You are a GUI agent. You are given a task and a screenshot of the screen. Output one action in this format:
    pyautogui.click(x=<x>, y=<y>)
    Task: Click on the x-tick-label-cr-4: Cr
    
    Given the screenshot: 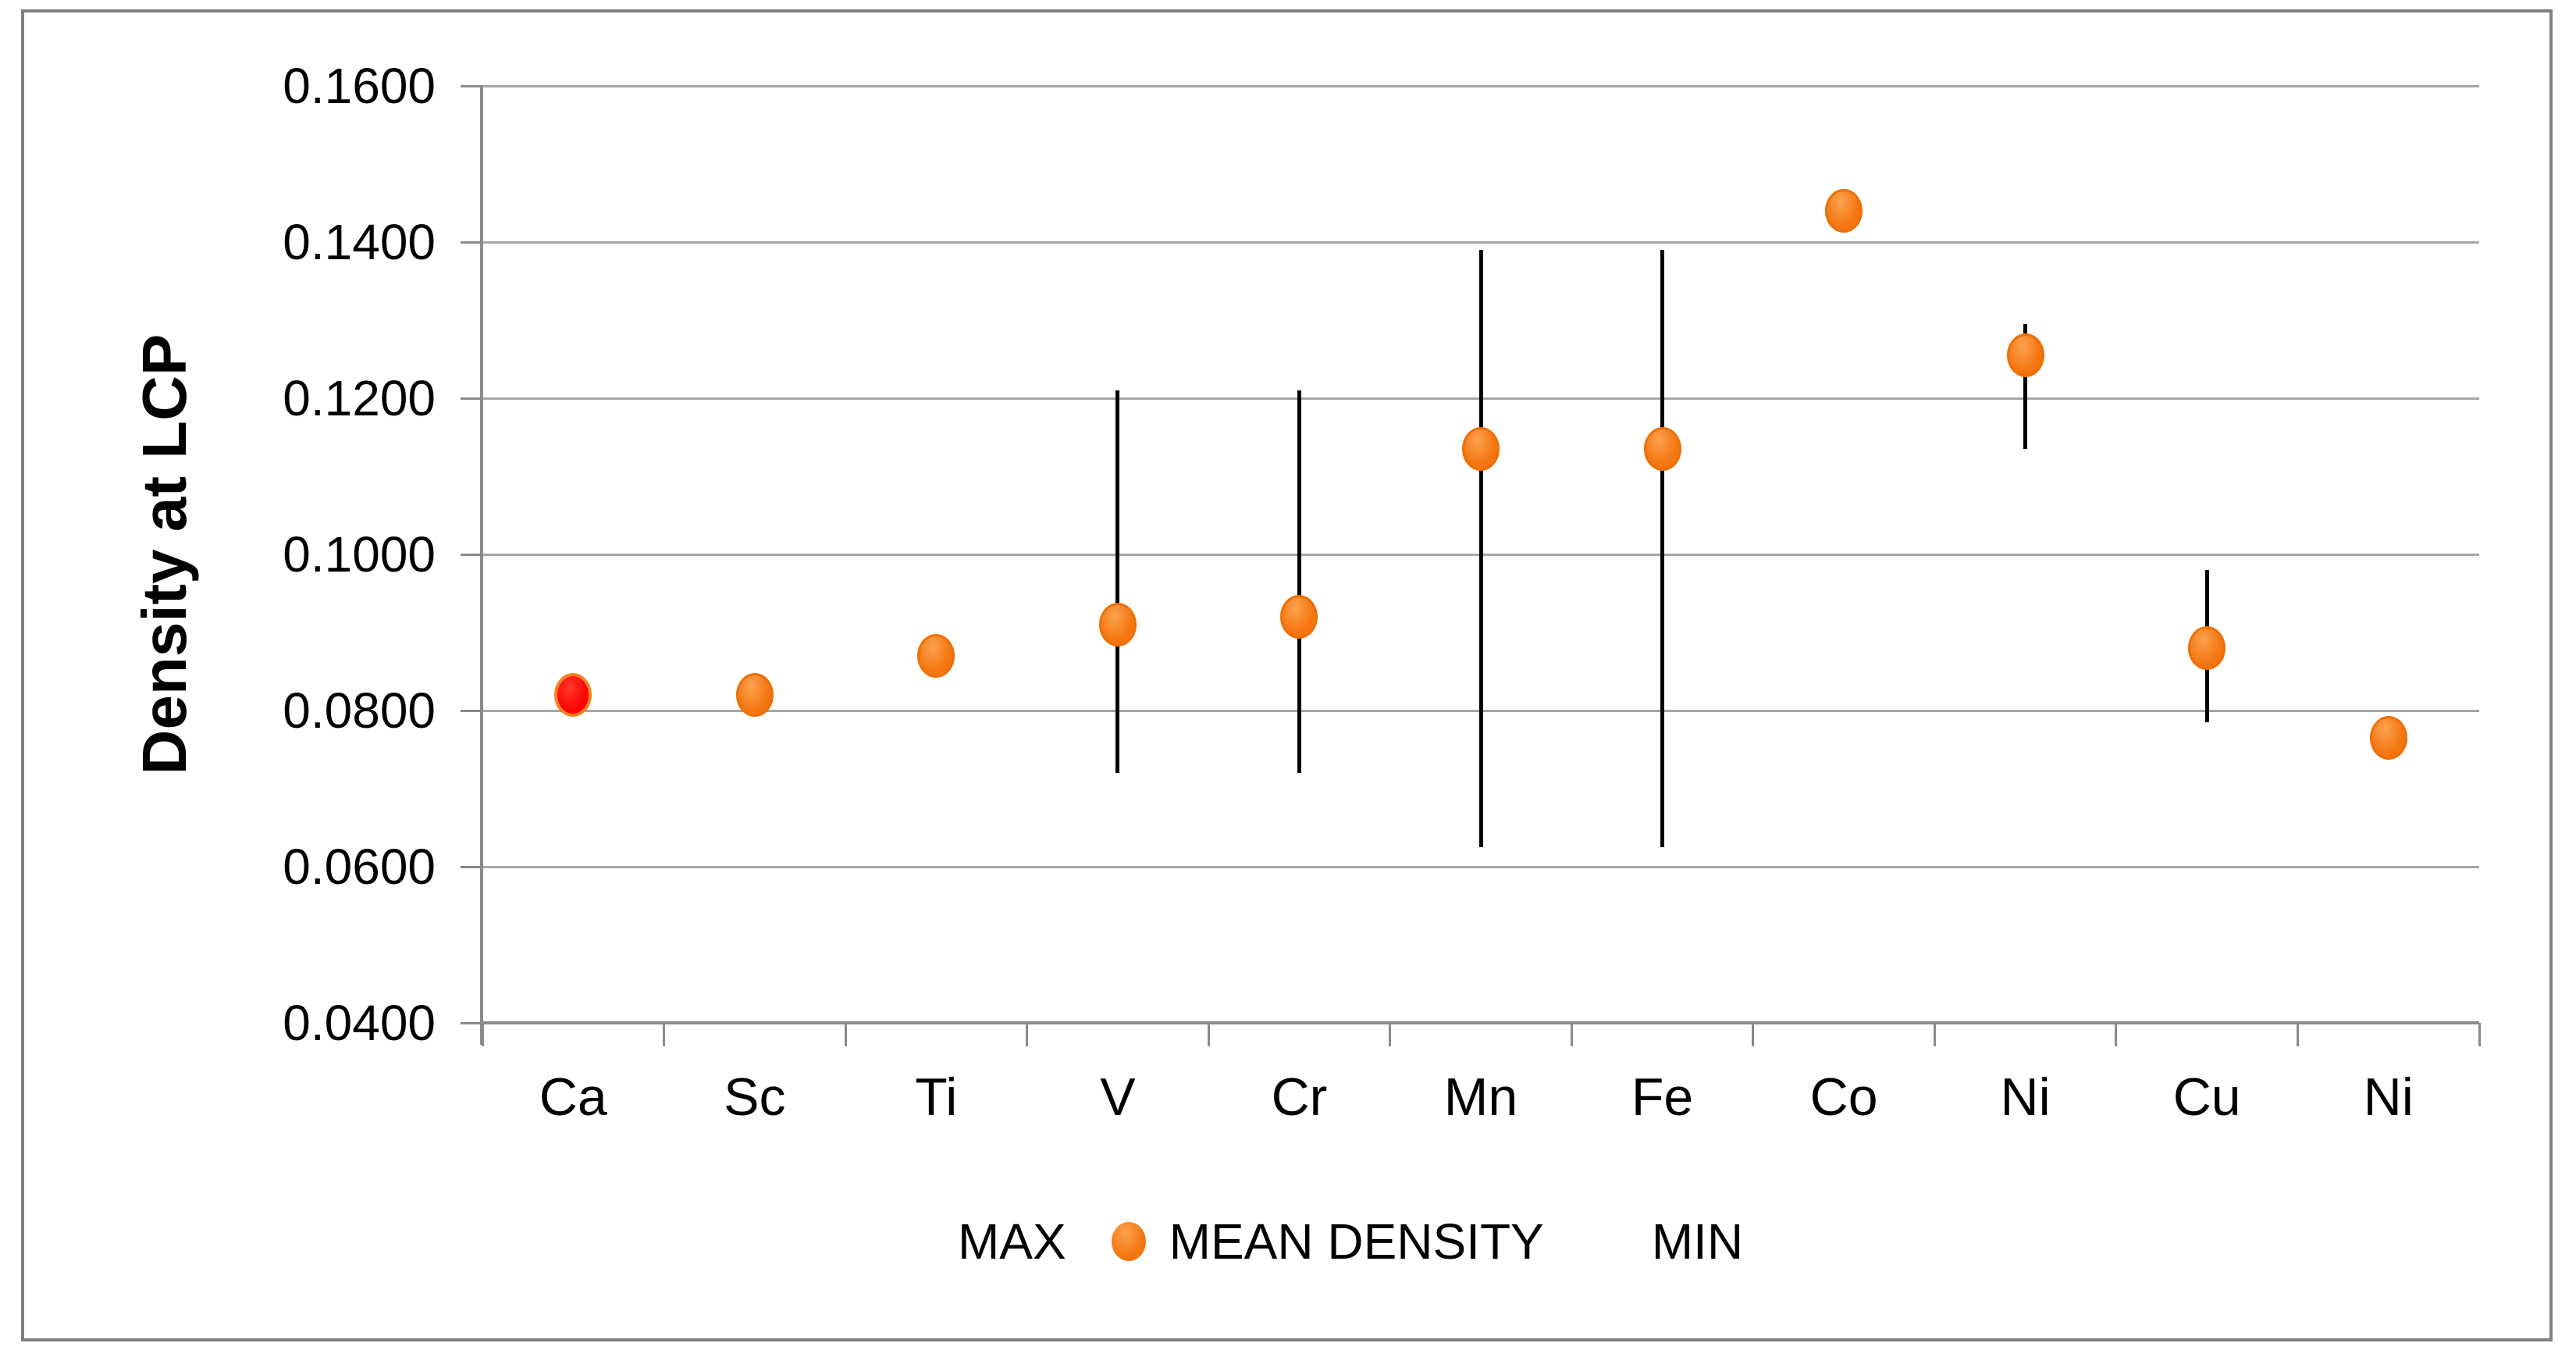 What is the action you would take?
    pyautogui.click(x=1299, y=1097)
    